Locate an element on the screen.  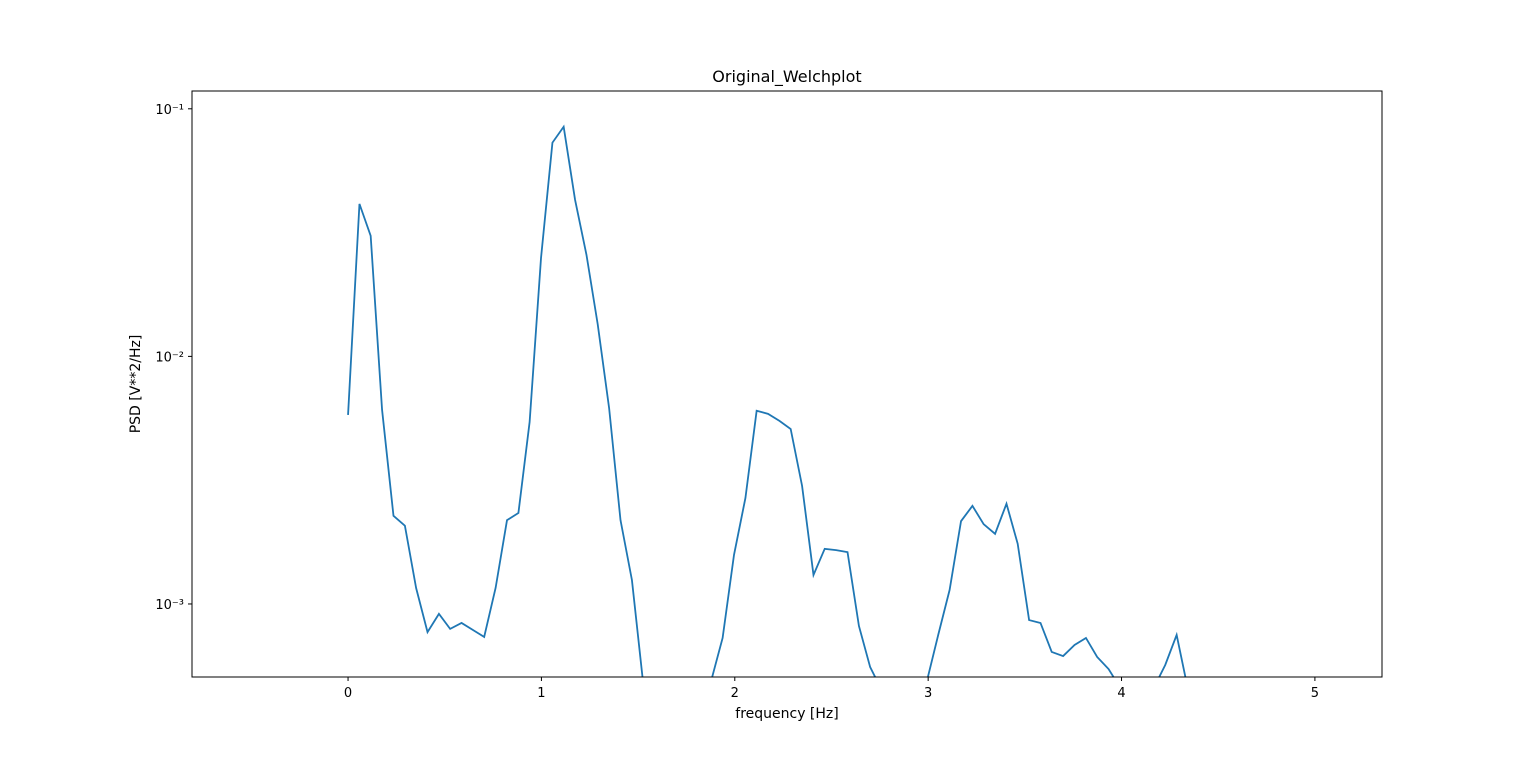
x-tick-label: 3 is located at coordinates (928, 693).